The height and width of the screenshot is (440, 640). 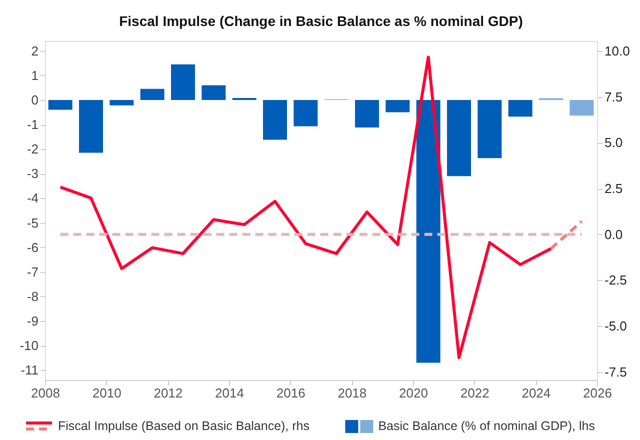 I want to click on x-tick-label: 2020, so click(x=413, y=393).